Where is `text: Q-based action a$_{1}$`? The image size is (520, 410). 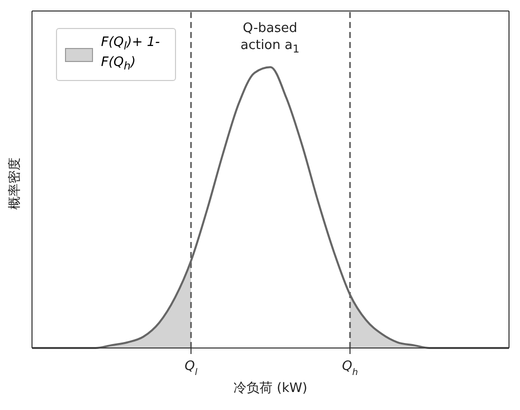
text: Q-based action a$_{1}$ is located at coordinates (269, 39).